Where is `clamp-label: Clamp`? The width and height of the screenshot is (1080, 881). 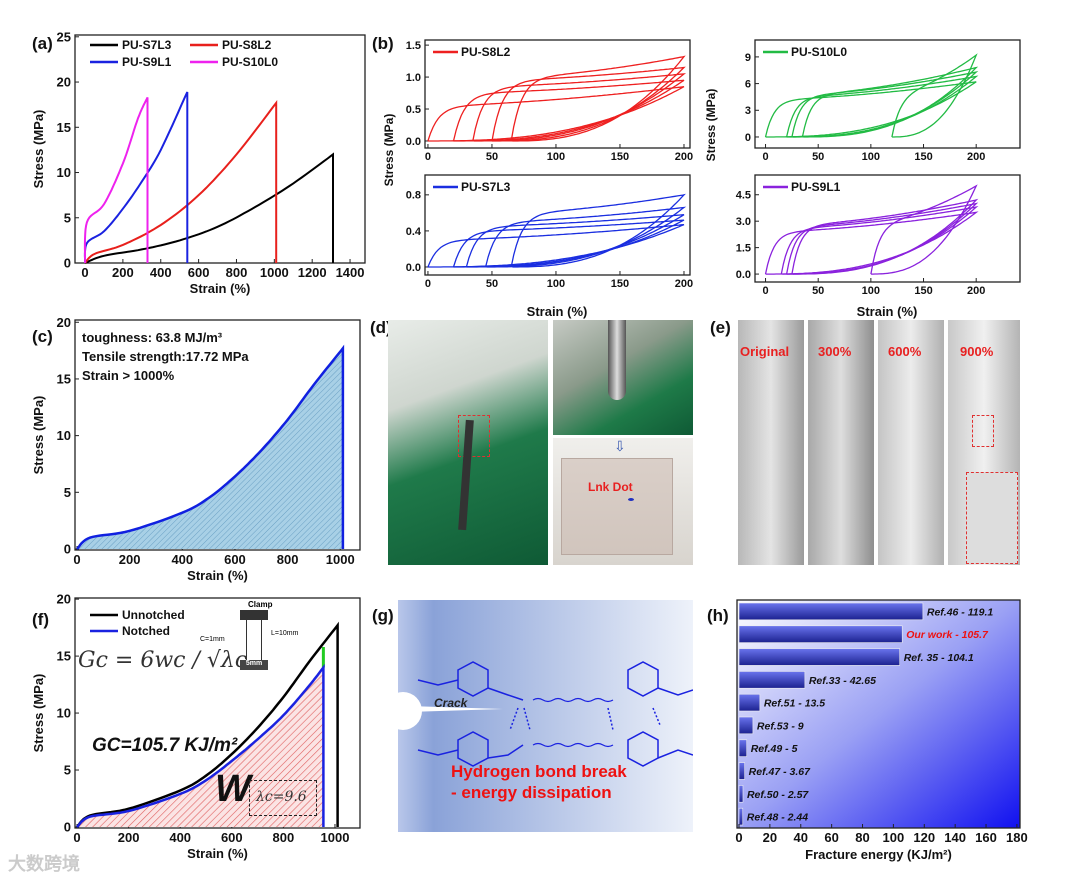 clamp-label: Clamp is located at coordinates (260, 604).